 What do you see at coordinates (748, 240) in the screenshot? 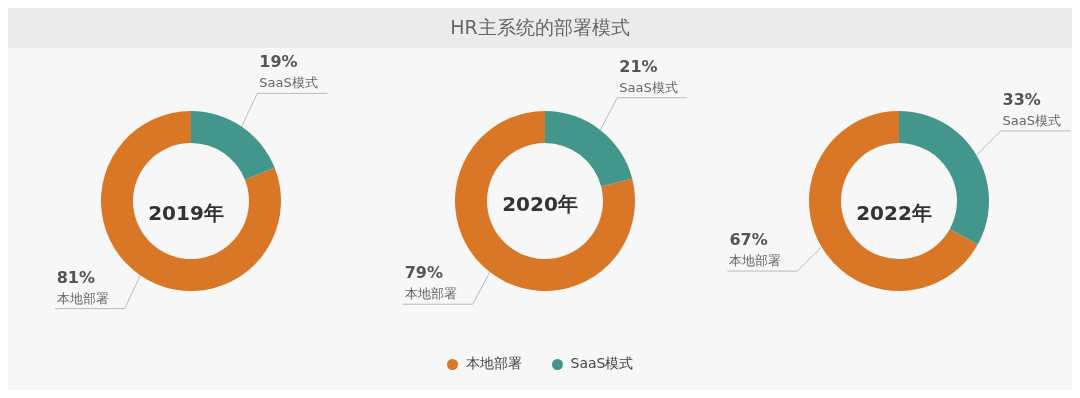
I see `data-label: 67%` at bounding box center [748, 240].